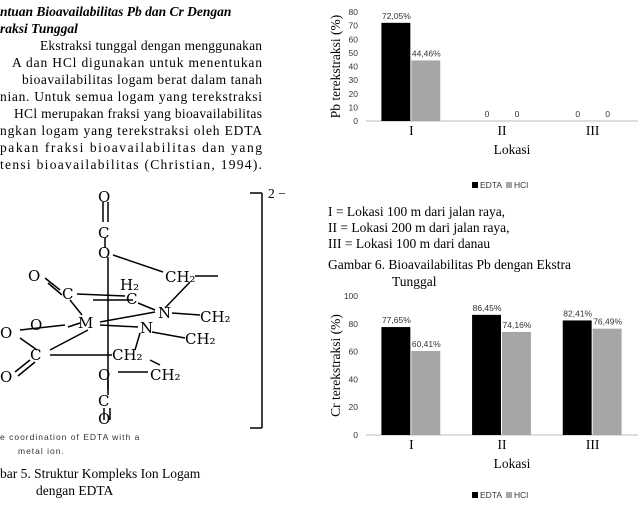 The height and width of the screenshot is (516, 638). I want to click on note: I = Lokasi 100 m dari jalan raya,, so click(416, 211).